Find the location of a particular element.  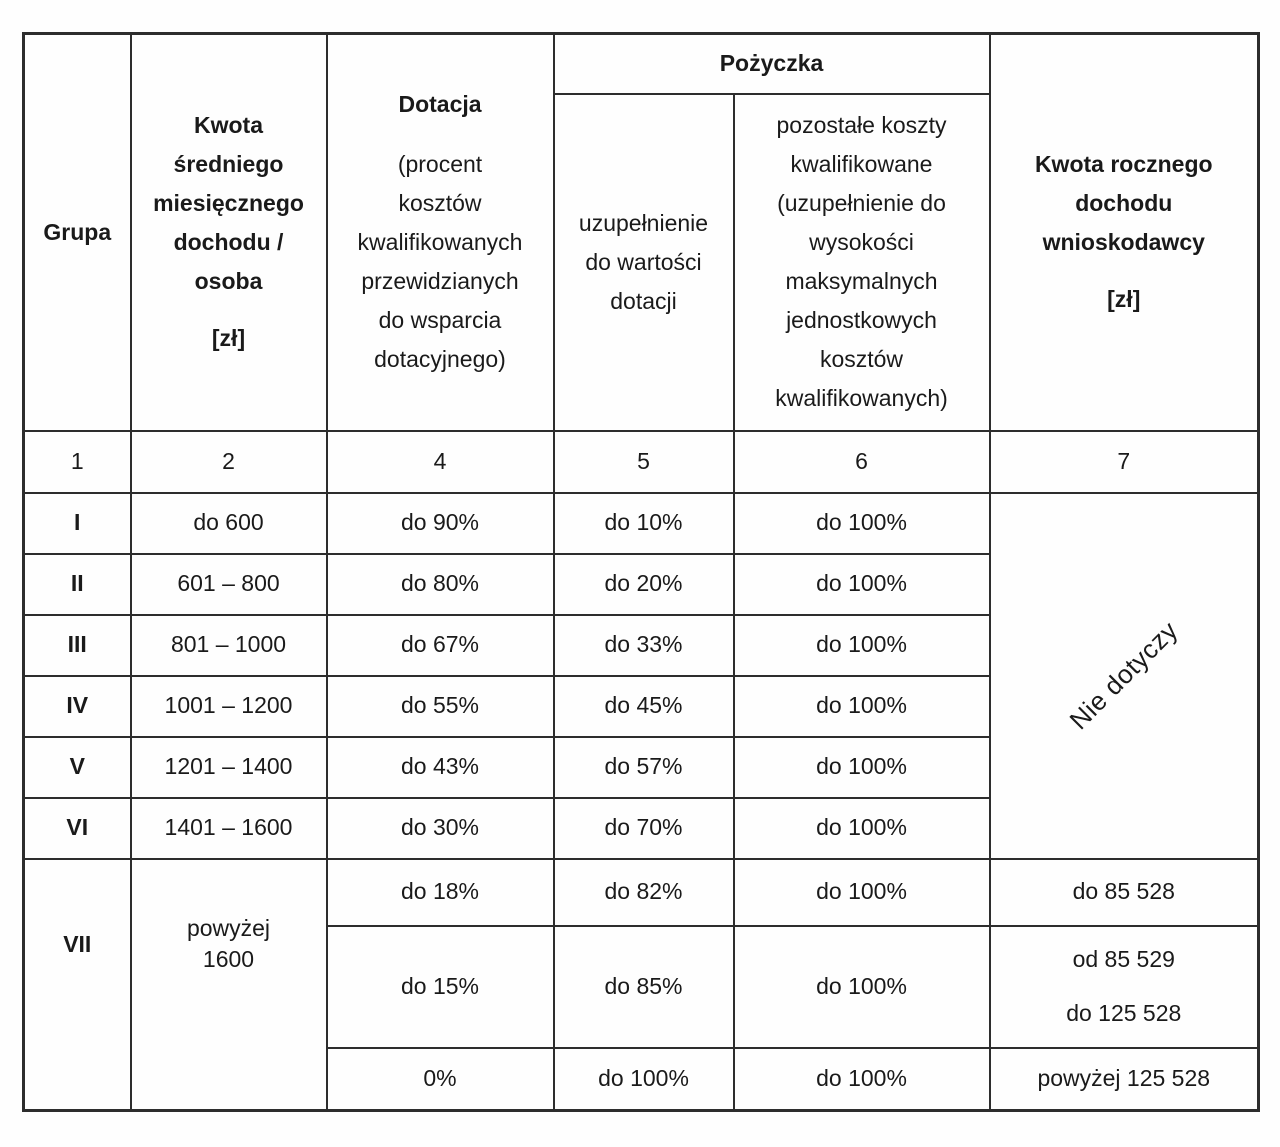

row-group-V: V 1201 – 1400 do 43% do 57% do 100% is located at coordinates (640, 767).